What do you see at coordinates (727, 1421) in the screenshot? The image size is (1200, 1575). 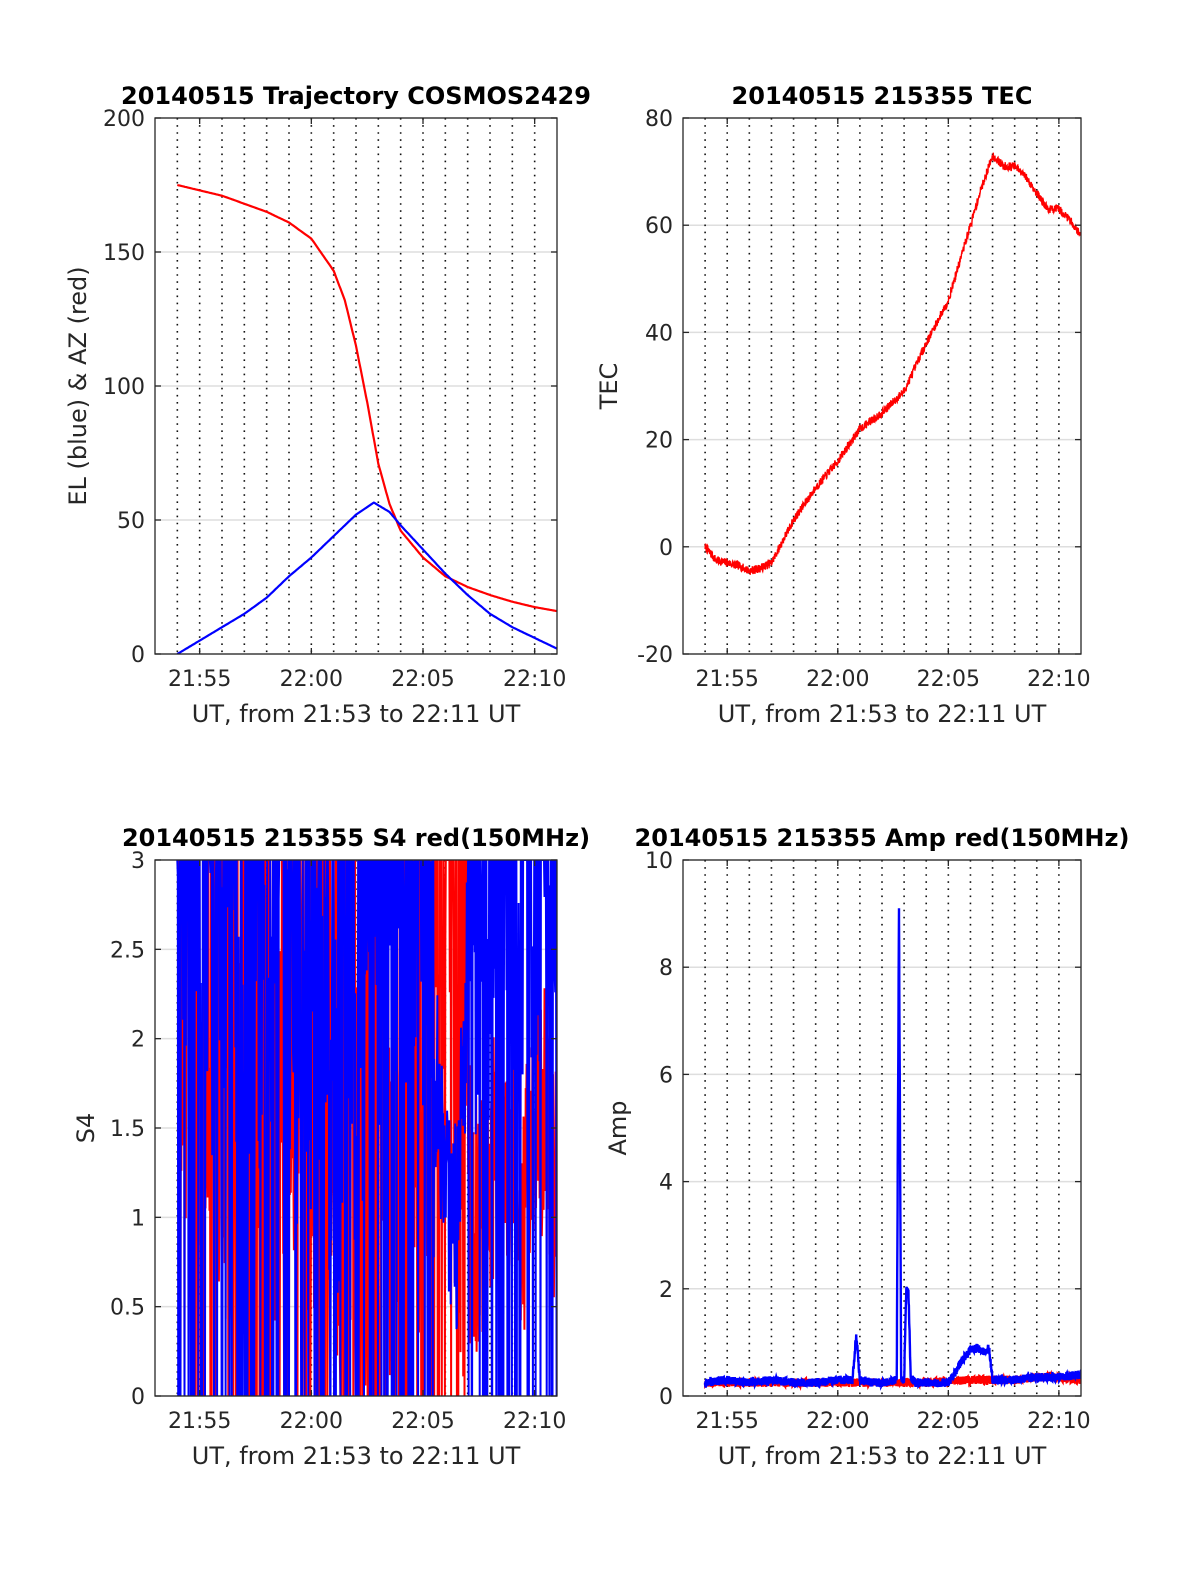 I see `amp-x-tick: 21:55` at bounding box center [727, 1421].